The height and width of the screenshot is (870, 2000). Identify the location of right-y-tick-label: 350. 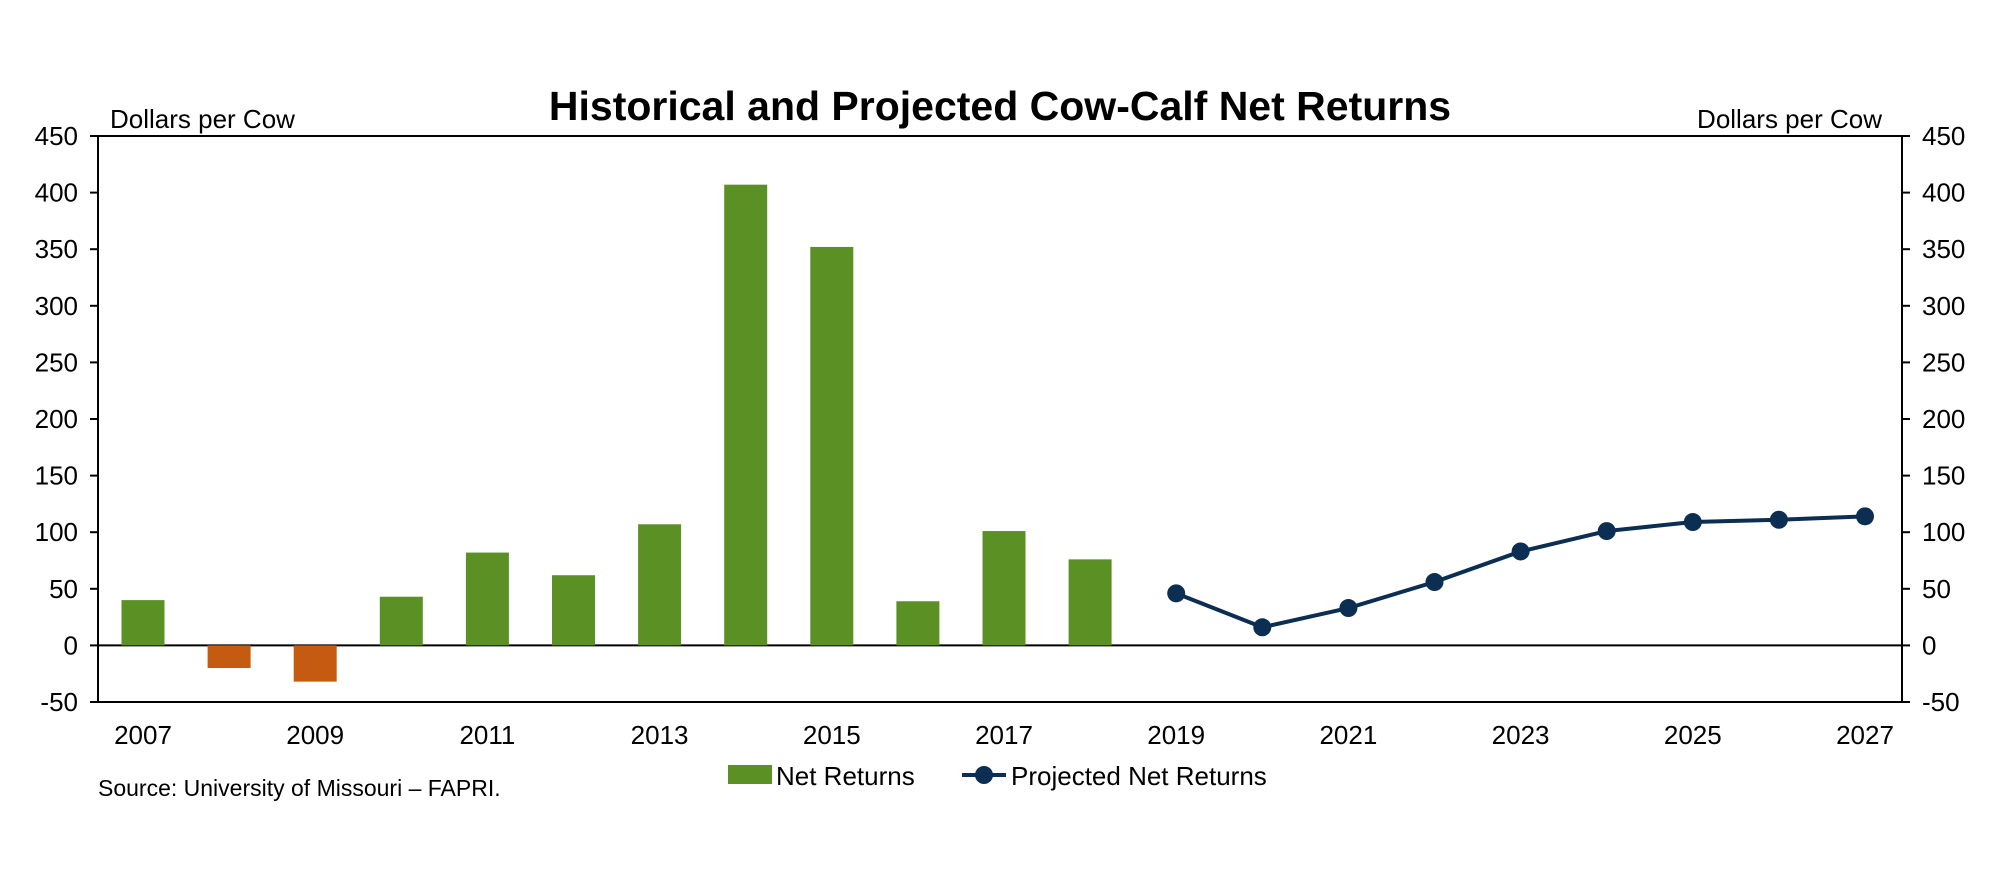
(1943, 249).